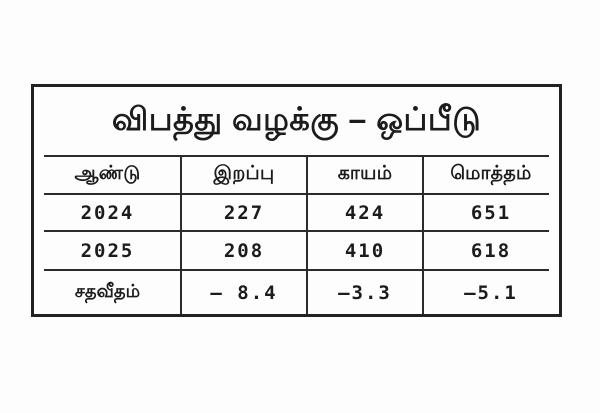  I want to click on table-row-2024: 2024 227 424 651, so click(296, 212).